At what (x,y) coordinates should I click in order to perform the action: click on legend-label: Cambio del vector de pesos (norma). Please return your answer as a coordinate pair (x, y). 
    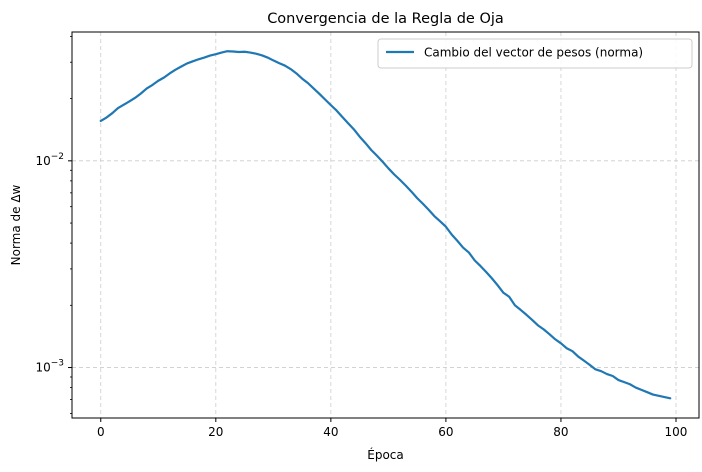
    Looking at the image, I should click on (533, 53).